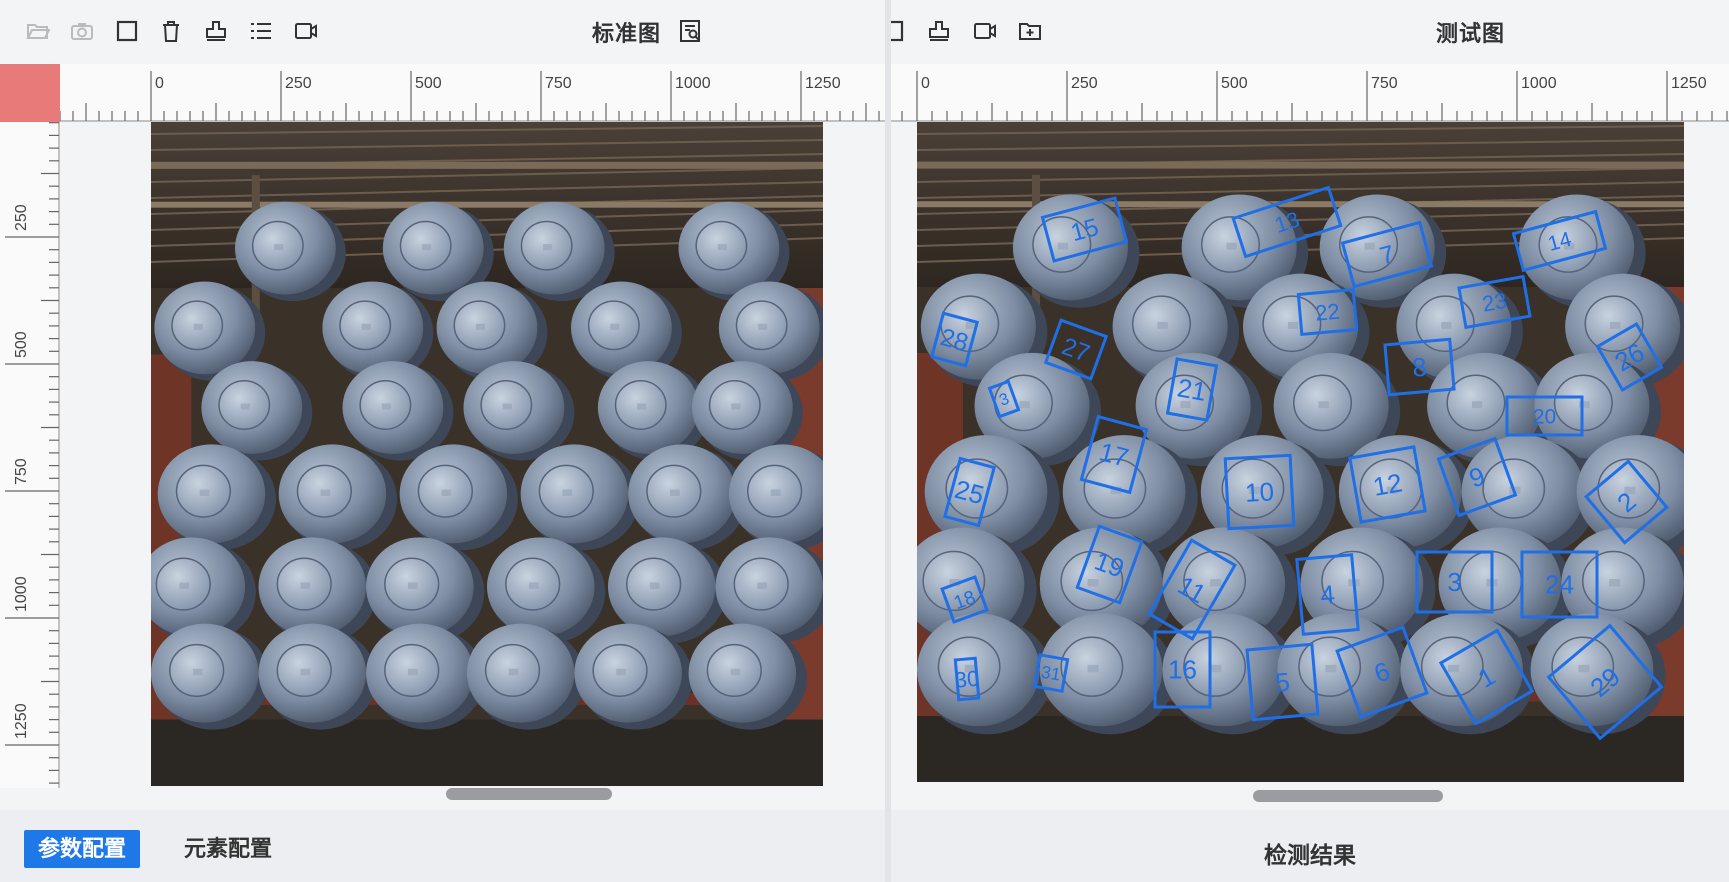 Image resolution: width=1729 pixels, height=882 pixels. I want to click on vertical-ruler: 250 500 750 1000 1250, so click(30, 455).